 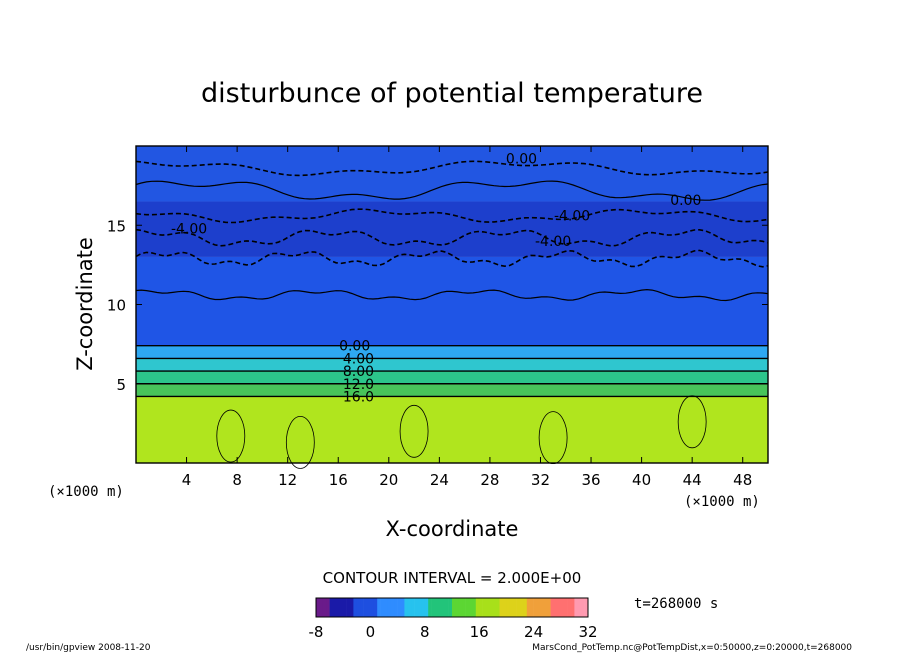 I want to click on y-tick-label: 15, so click(x=116, y=226).